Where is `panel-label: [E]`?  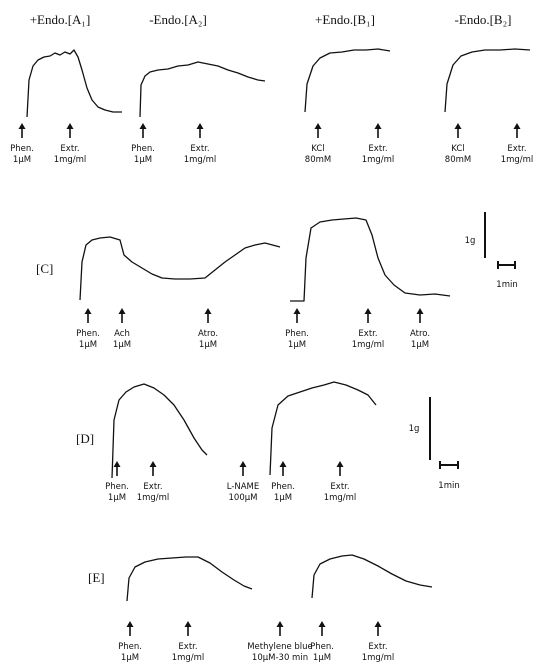
panel-label: [E] is located at coordinates (96, 577).